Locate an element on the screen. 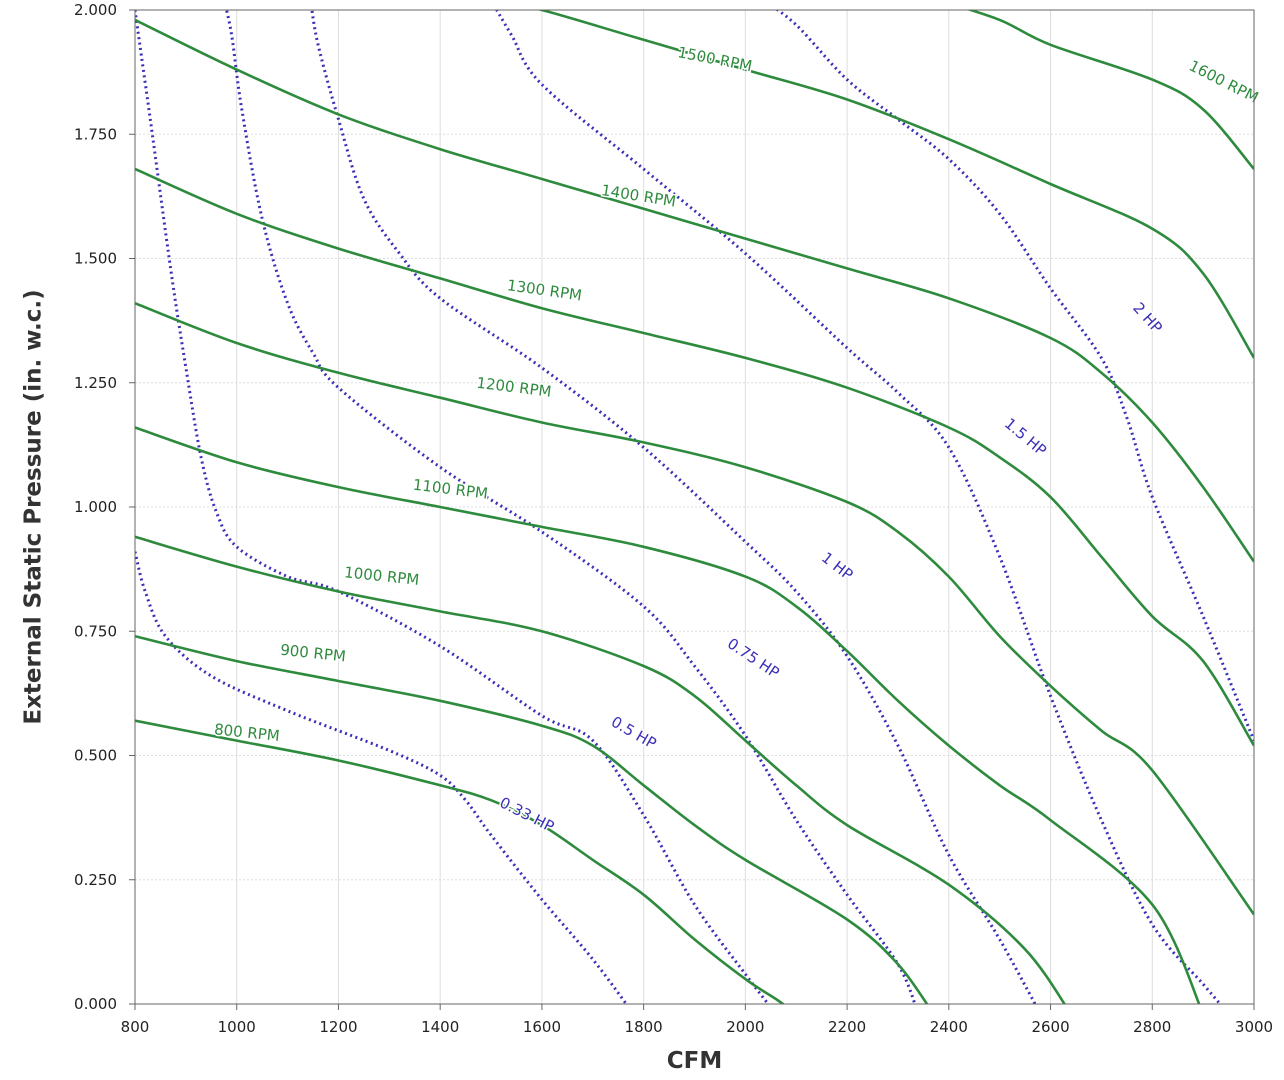 This screenshot has width=1284, height=1080. x-tick-label: 2000 is located at coordinates (745, 1027).